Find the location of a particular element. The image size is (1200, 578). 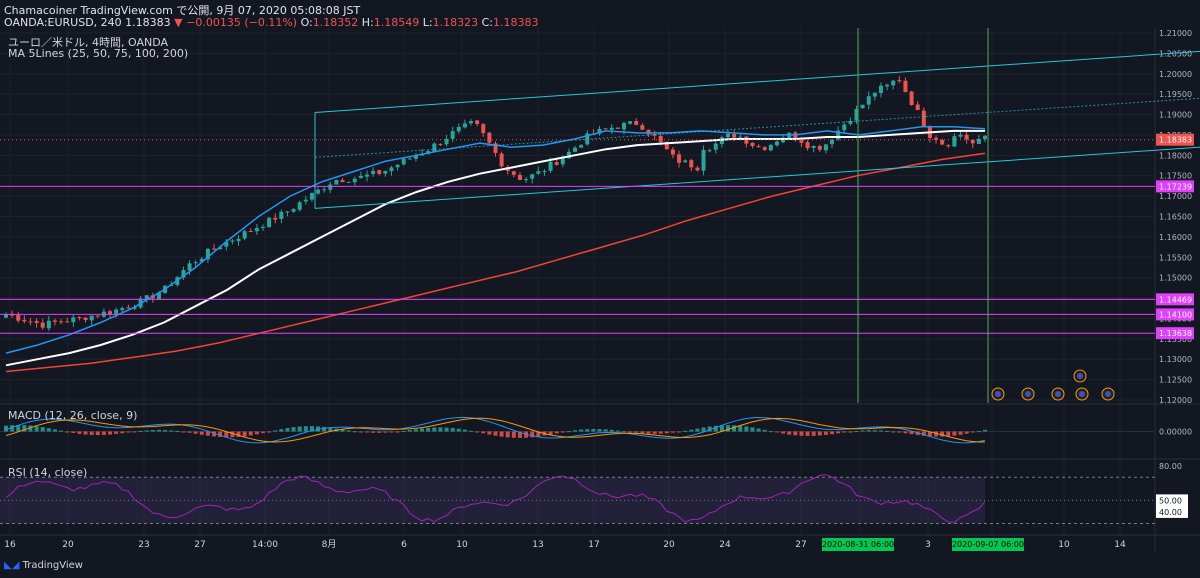

price-tick-label: 1.12500 is located at coordinates (1175, 380).